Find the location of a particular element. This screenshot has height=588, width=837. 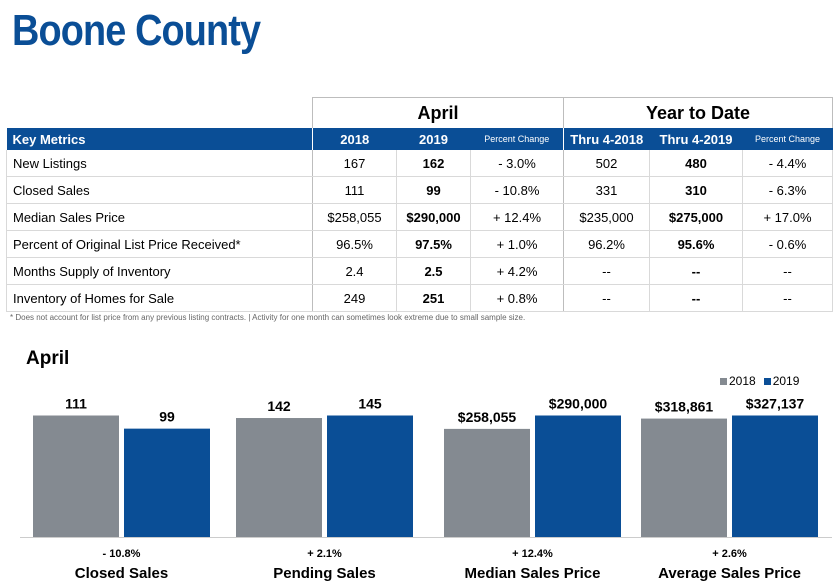

cell-ytd-change: - 0.6% is located at coordinates (788, 244).